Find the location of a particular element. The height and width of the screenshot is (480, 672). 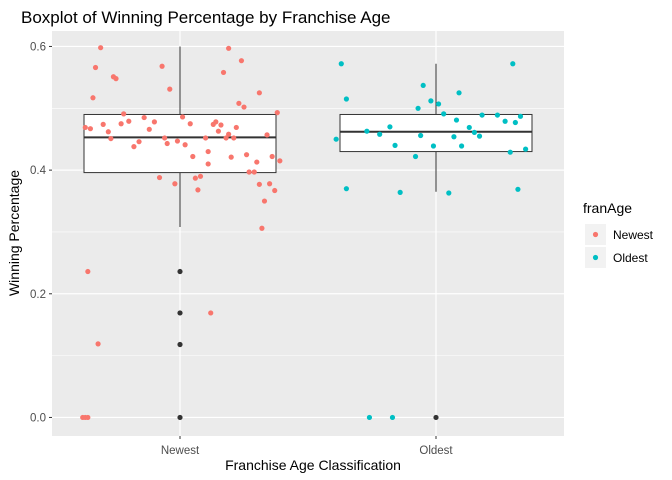

y-tick-label: 0.0 is located at coordinates (38, 418).